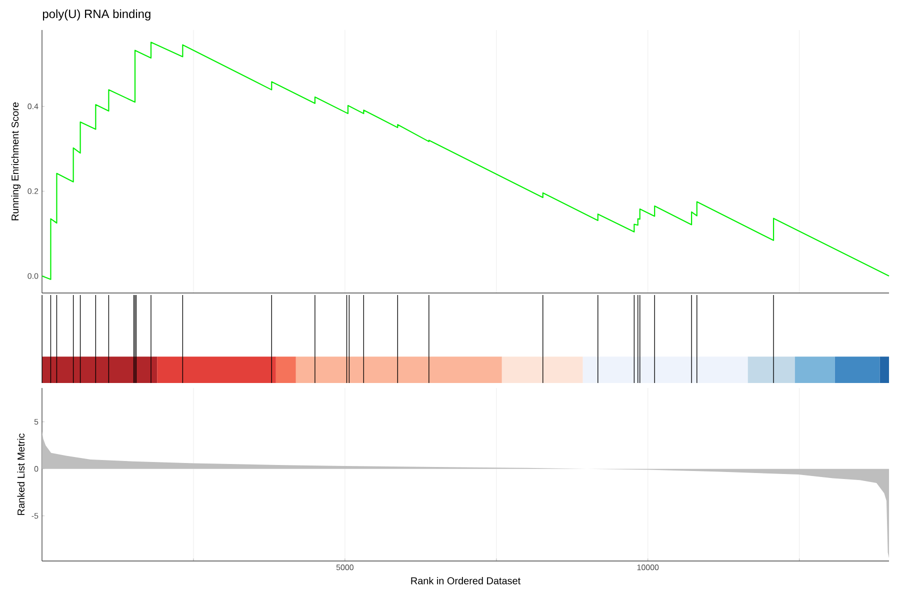  Describe the element at coordinates (466, 580) in the screenshot. I see `x-axis-title: Rank in Ordered Dataset` at that location.